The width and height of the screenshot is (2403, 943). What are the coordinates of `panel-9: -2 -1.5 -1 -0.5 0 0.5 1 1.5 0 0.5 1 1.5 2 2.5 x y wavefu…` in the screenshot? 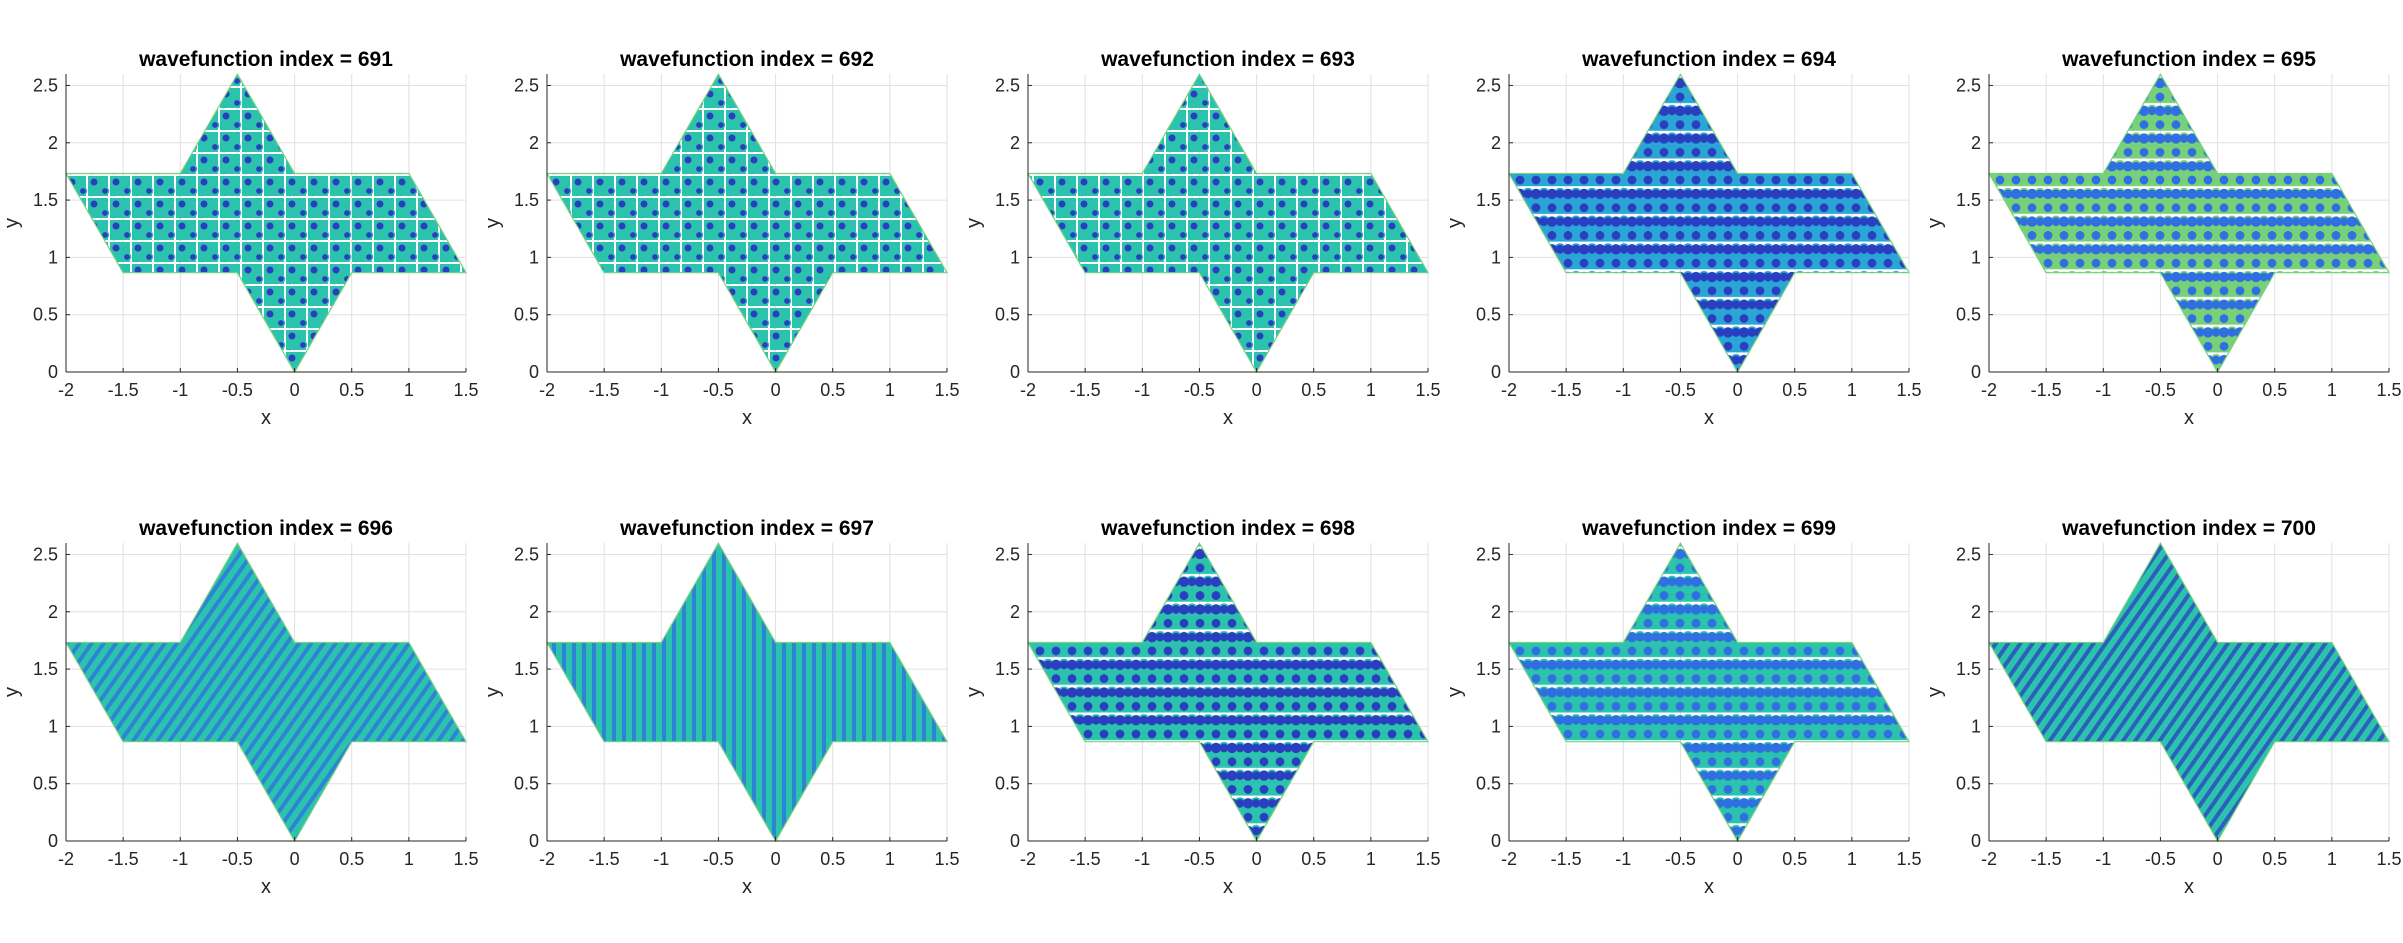 It's located at (1683, 707).